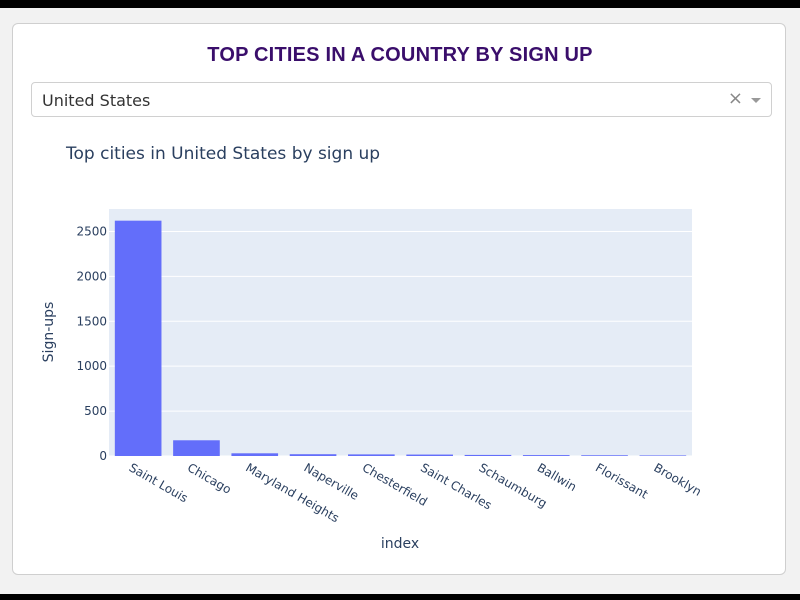 Image resolution: width=800 pixels, height=600 pixels. What do you see at coordinates (756, 100) in the screenshot?
I see `chevron-down-icon` at bounding box center [756, 100].